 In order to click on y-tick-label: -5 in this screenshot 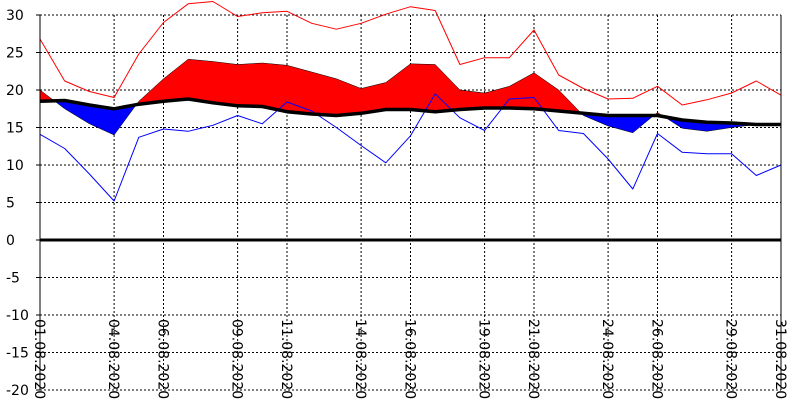, I will do `click(13, 279)`.